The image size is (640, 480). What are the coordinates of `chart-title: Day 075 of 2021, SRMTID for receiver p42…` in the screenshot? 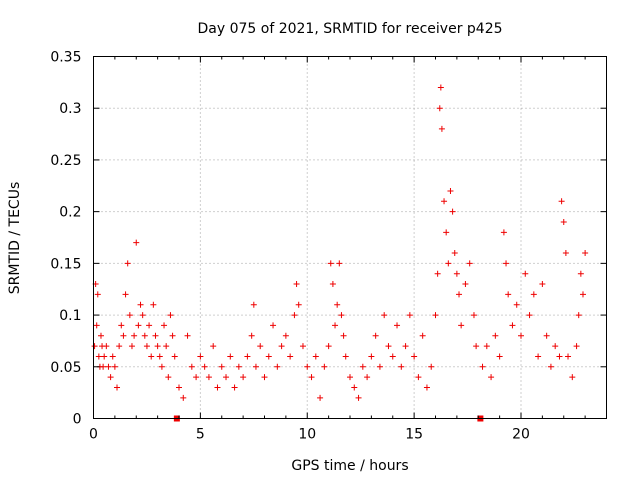 It's located at (349, 29).